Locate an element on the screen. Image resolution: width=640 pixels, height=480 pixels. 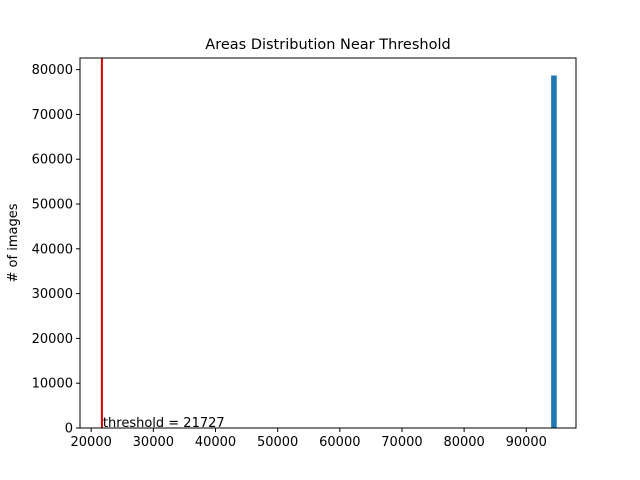
x-tick-label: 50000 is located at coordinates (277, 442).